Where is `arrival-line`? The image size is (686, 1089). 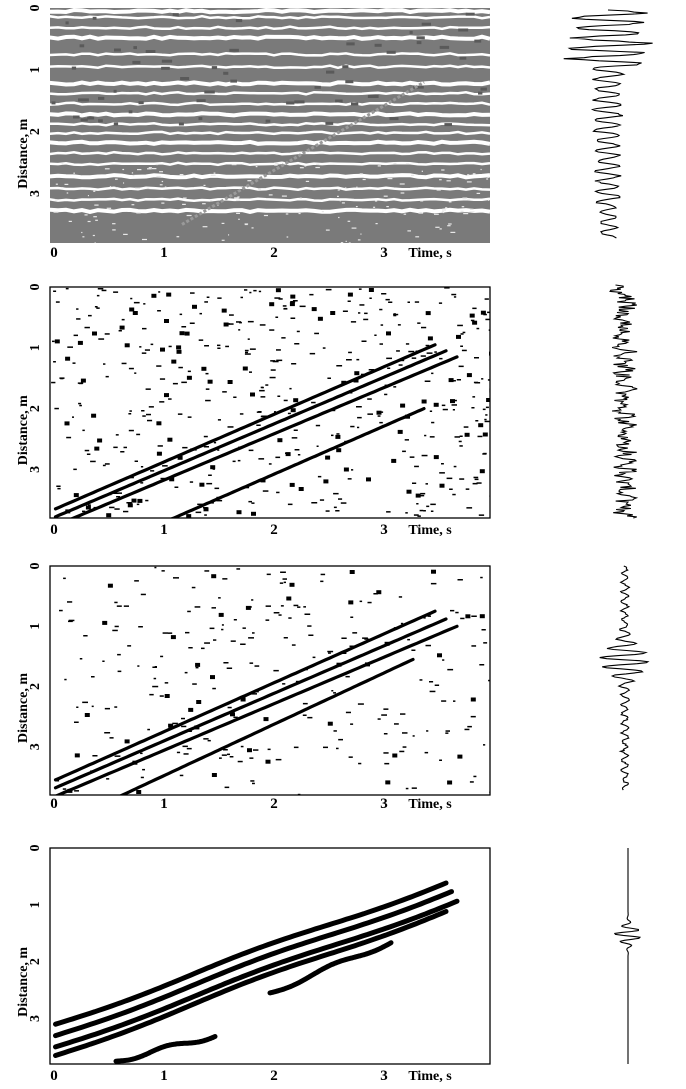
arrival-line is located at coordinates (330, 968).